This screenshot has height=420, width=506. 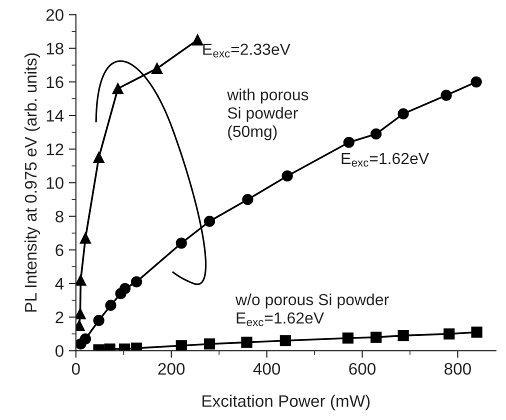 What do you see at coordinates (267, 114) in the screenshot?
I see `annotation: with porous Si powder (50mg)` at bounding box center [267, 114].